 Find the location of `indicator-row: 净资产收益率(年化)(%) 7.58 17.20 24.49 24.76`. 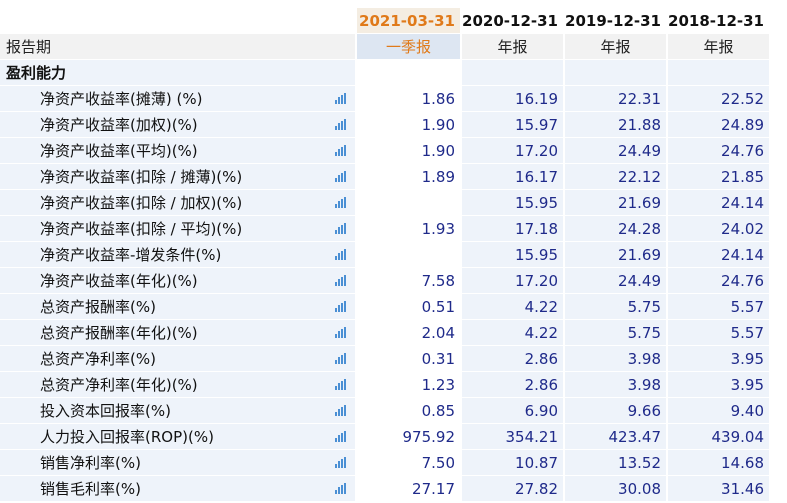

indicator-row: 净资产收益率(年化)(%) 7.58 17.20 24.49 24.76 is located at coordinates (385, 281).